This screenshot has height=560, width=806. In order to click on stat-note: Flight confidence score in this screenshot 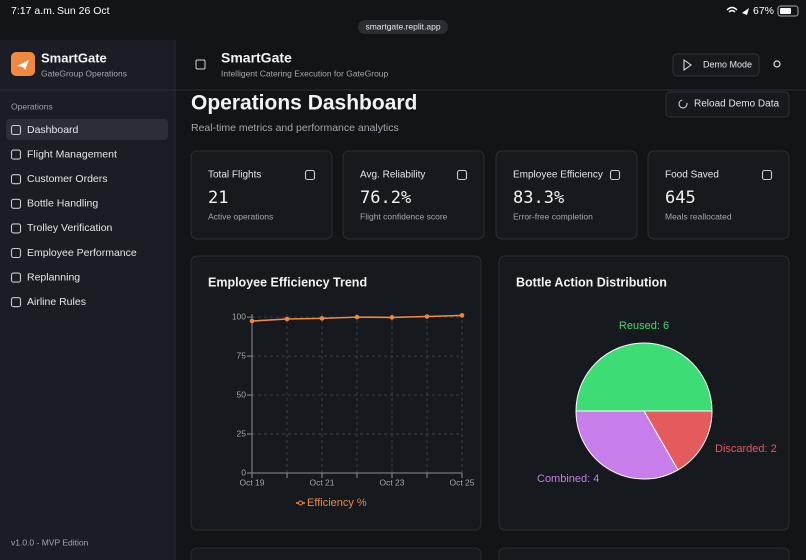, I will do `click(404, 216)`.